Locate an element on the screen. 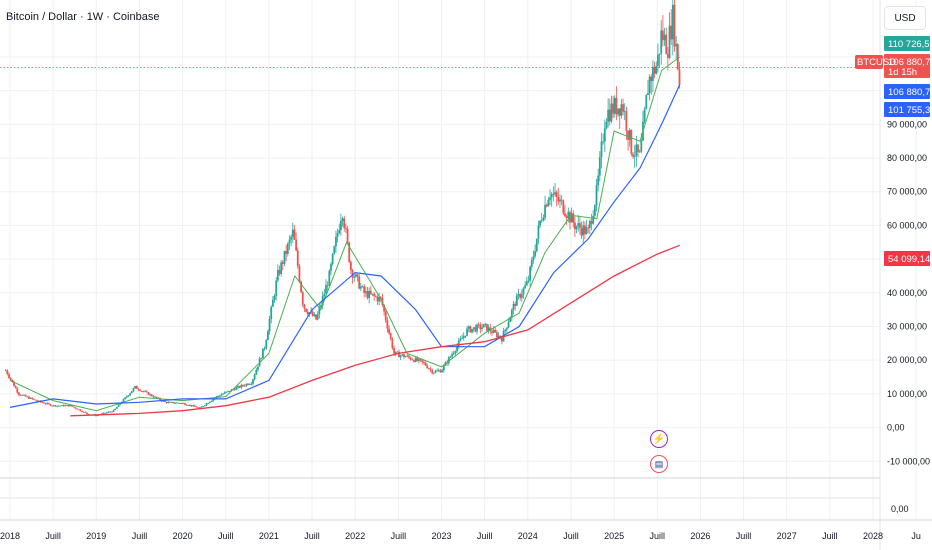 The width and height of the screenshot is (932, 550). us-flag-icon: ▤ is located at coordinates (659, 464).